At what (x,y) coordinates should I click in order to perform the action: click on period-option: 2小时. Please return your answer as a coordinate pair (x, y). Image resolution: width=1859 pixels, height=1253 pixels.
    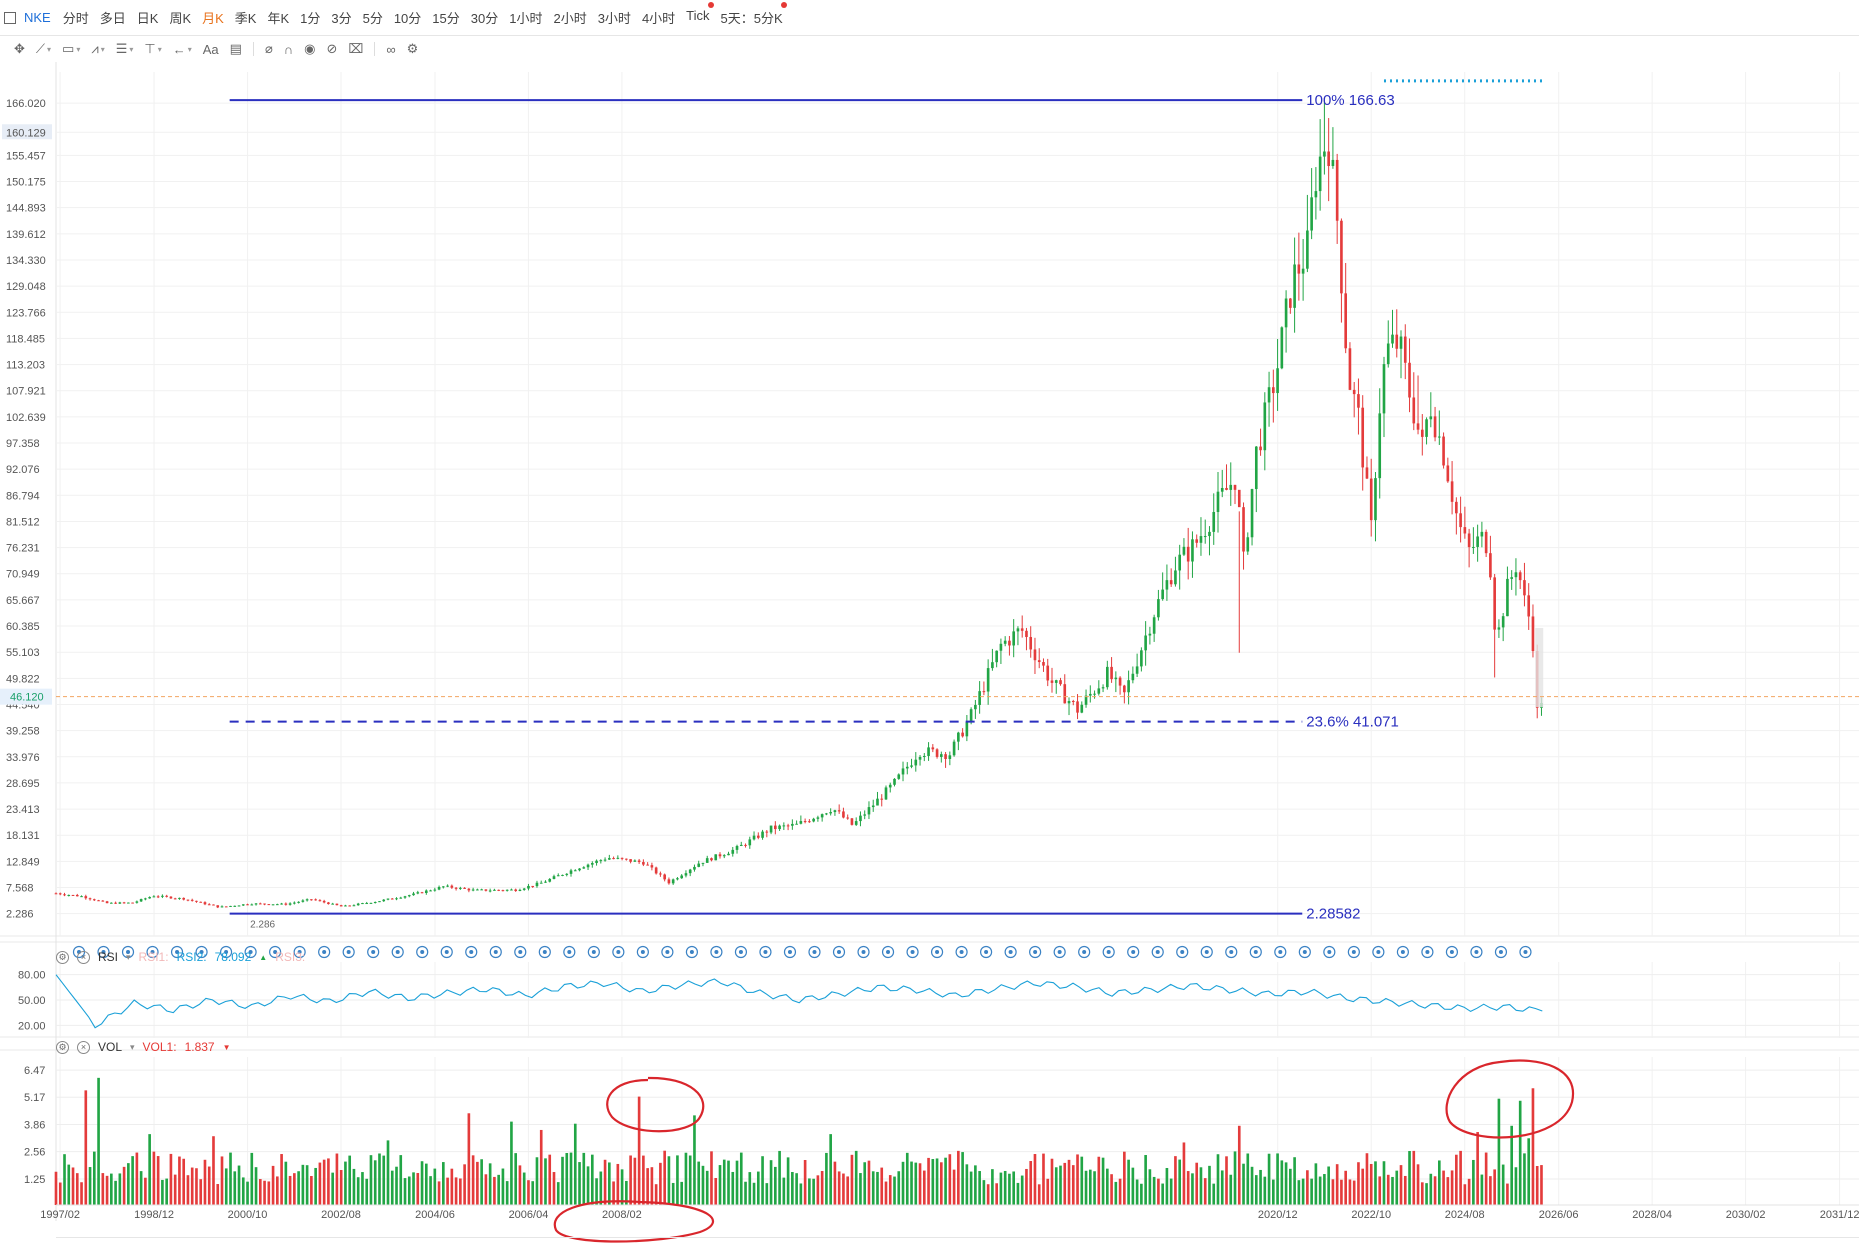
    Looking at the image, I should click on (570, 18).